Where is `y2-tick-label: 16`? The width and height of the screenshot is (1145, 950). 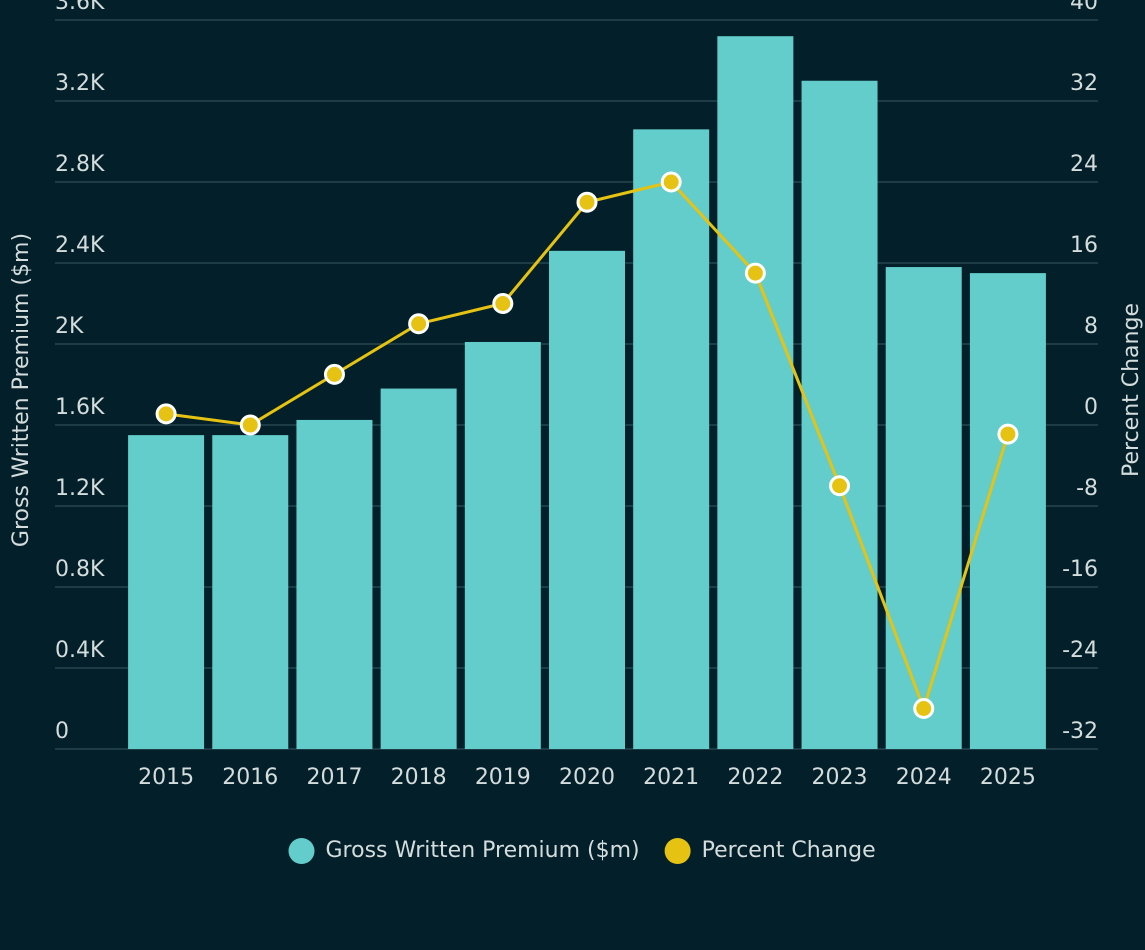
y2-tick-label: 16 is located at coordinates (1084, 245).